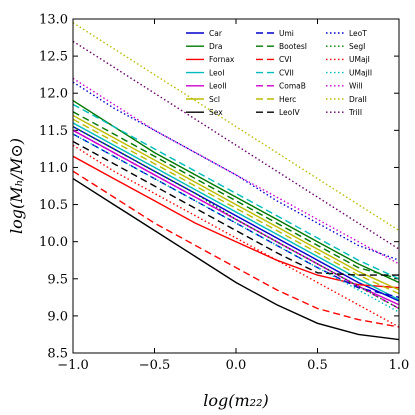 This screenshot has width=415, height=415. I want to click on legend-label: BootesI, so click(293, 46).